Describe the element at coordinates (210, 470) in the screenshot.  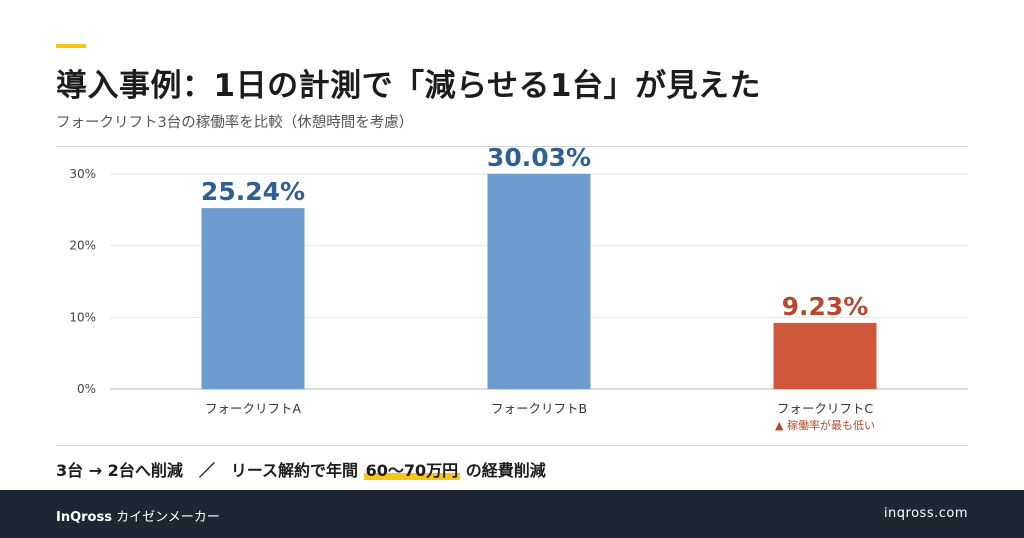
I see `summary-prefix: 3台 → 2台へ削減 ／ リース解約で年間` at that location.